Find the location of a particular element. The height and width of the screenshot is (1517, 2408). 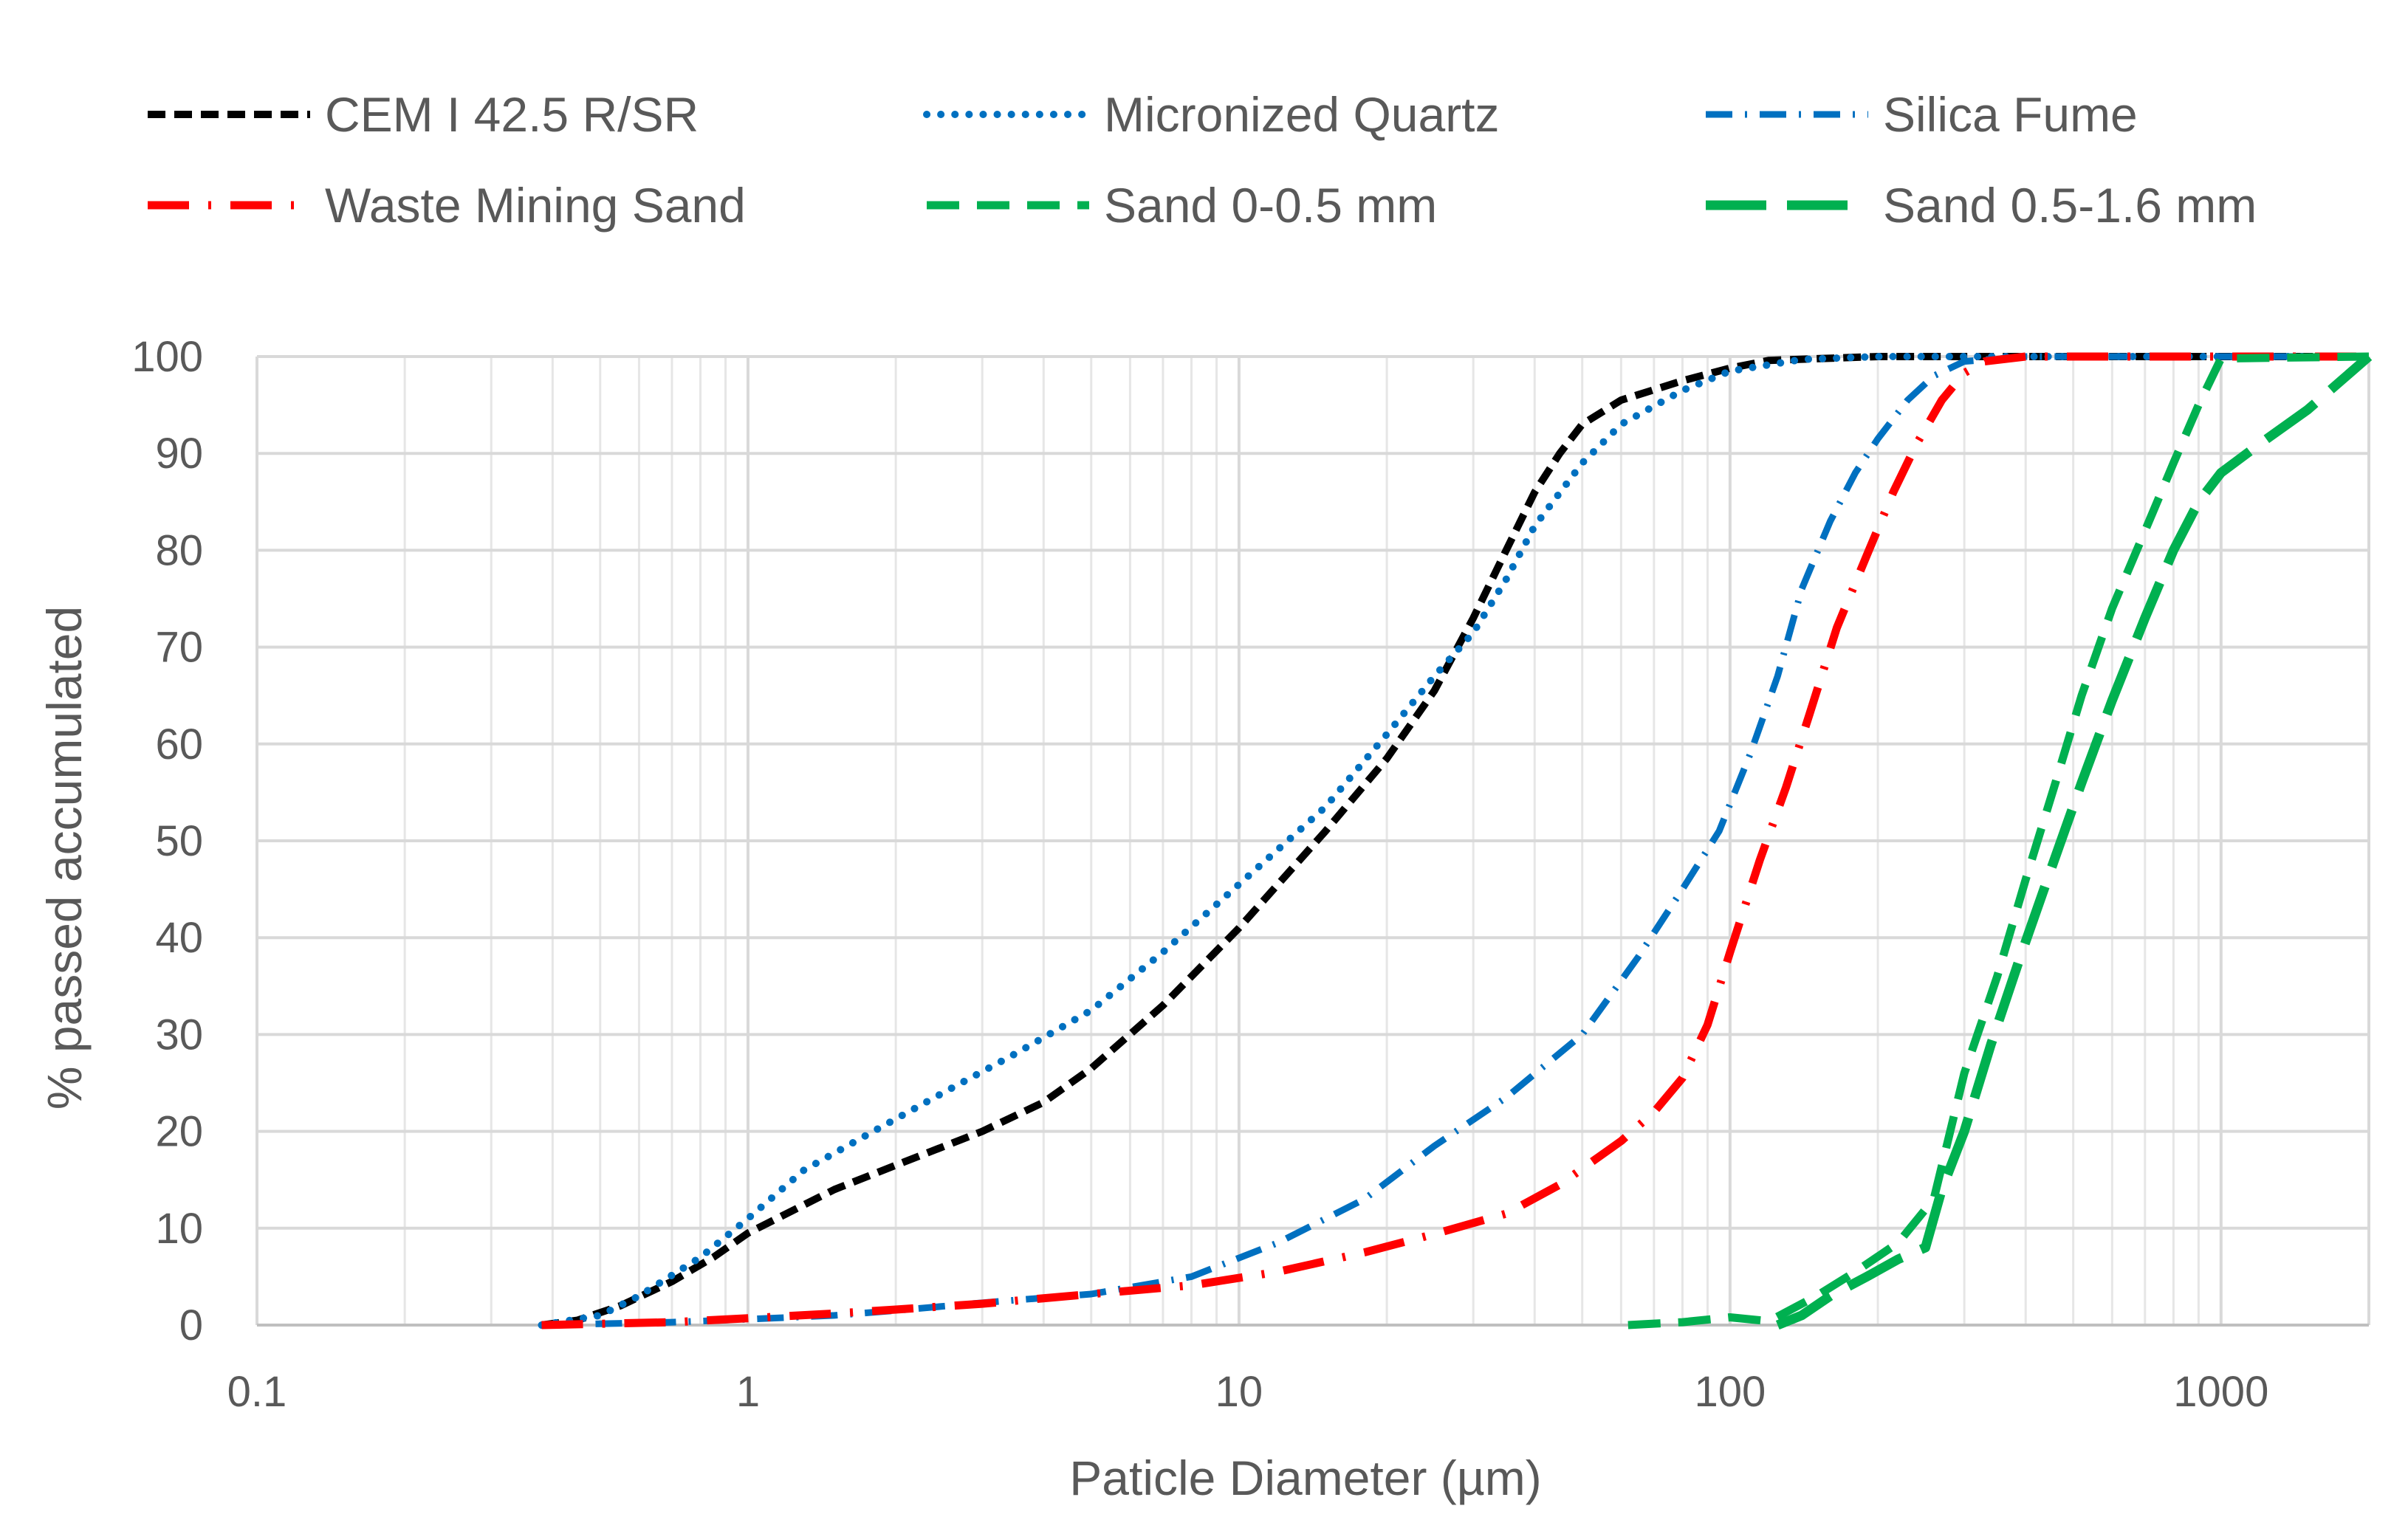

x-axis-title: Paticle Diameter (µm) is located at coordinates (1305, 1478).